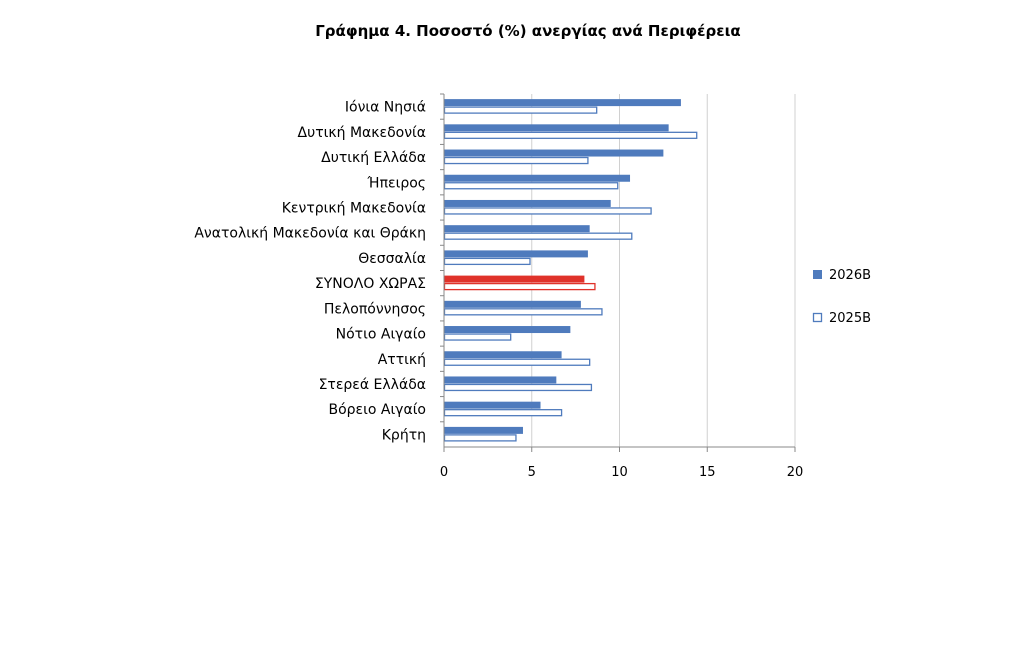 The image size is (1024, 645). Describe the element at coordinates (381, 335) in the screenshot. I see `category-label: Νότιο Αιγαίο` at that location.